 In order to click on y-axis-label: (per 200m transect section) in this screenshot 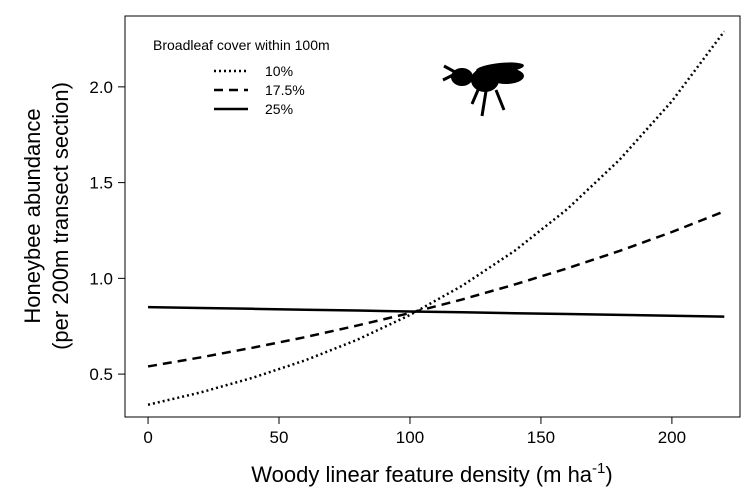, I will do `click(60, 216)`.